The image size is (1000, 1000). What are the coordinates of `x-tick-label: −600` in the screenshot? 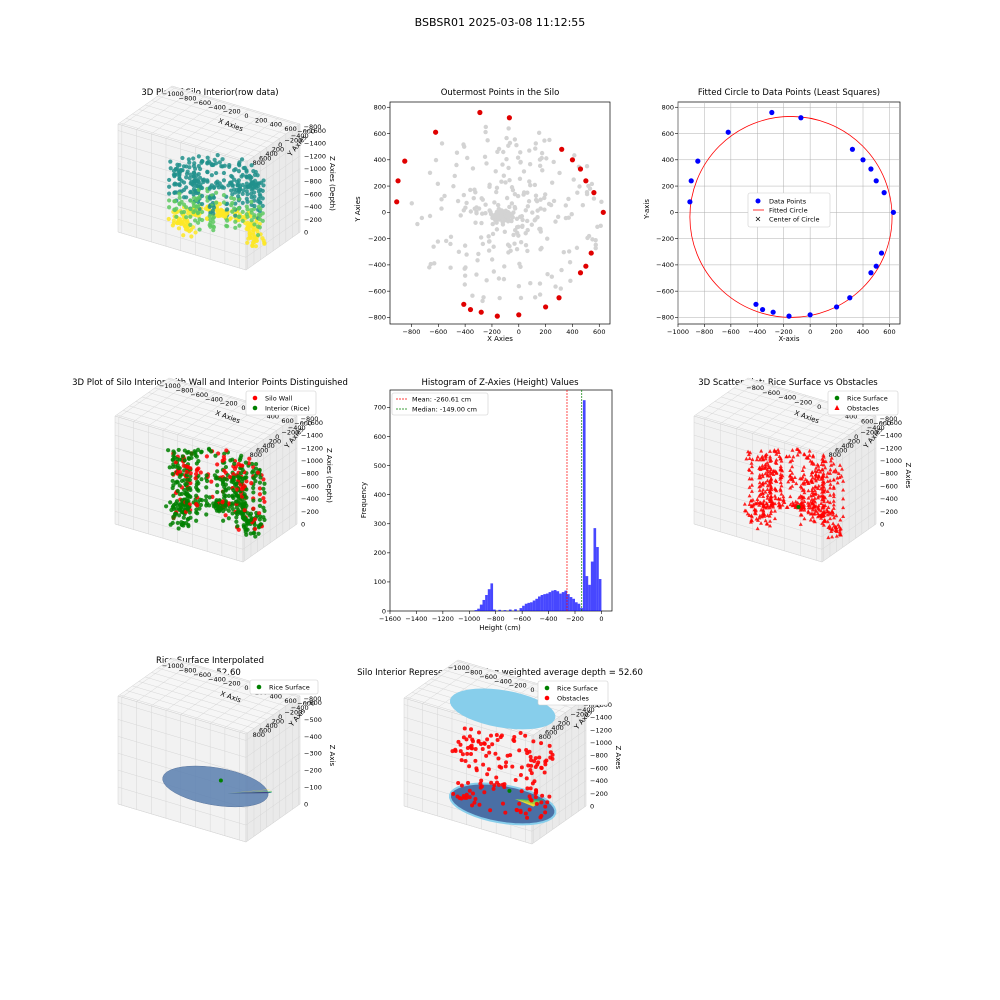 It's located at (199, 395).